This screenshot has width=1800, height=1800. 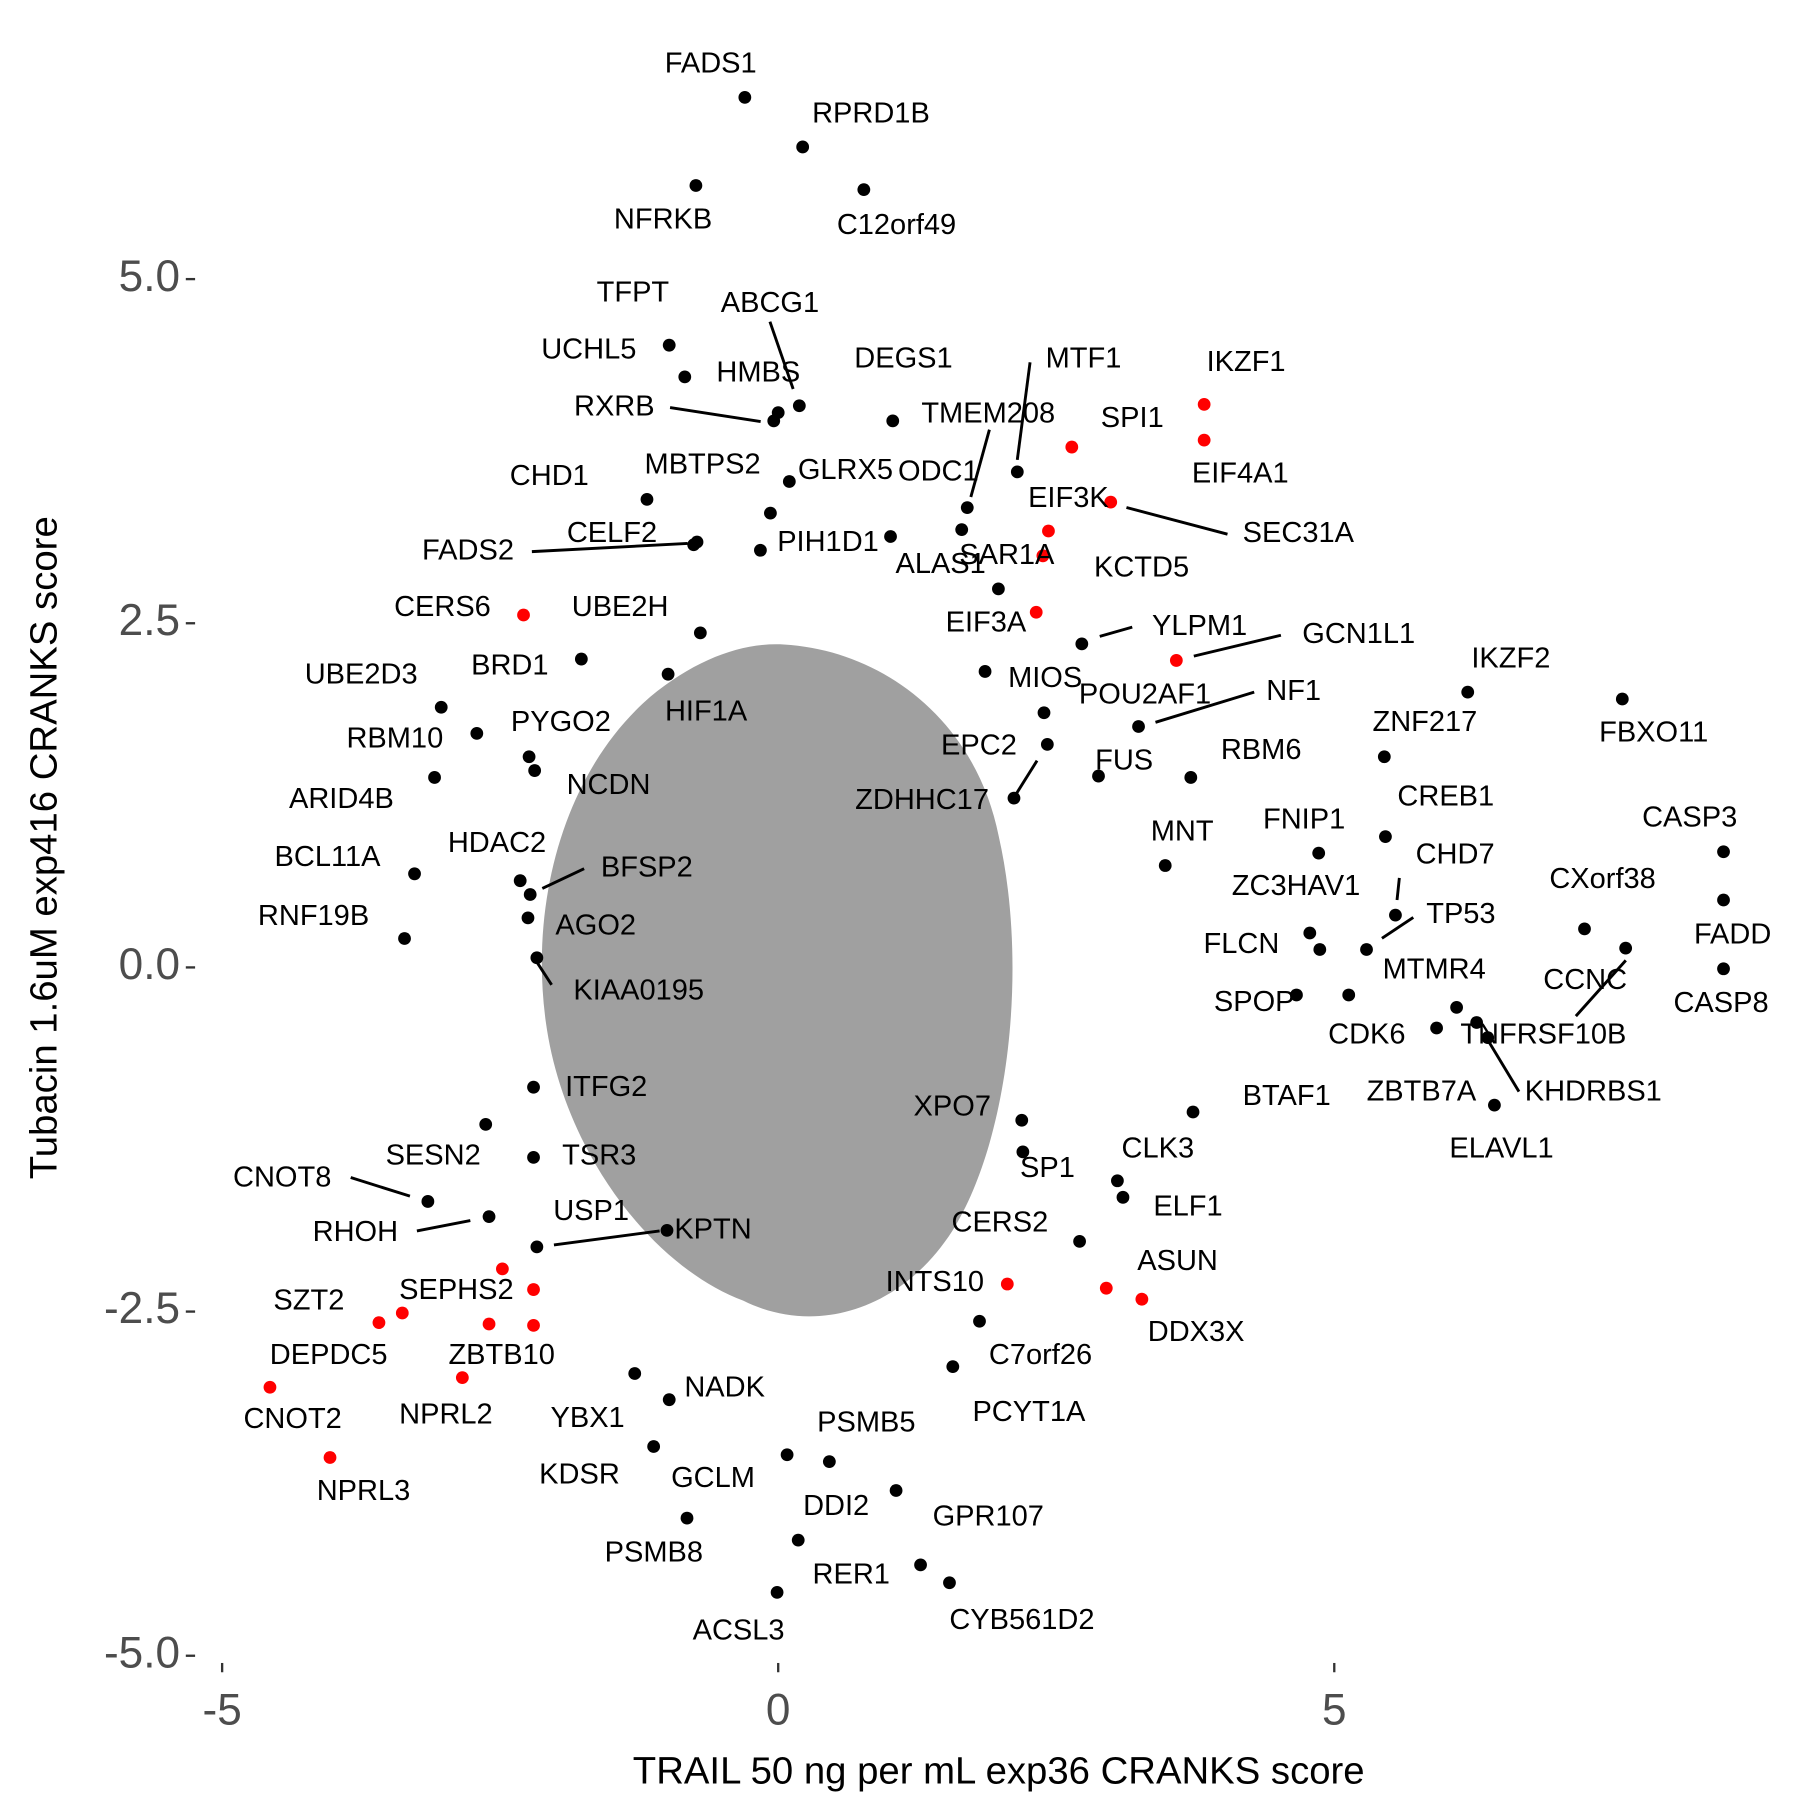 What do you see at coordinates (442, 607) in the screenshot?
I see `point-label: CERS6` at bounding box center [442, 607].